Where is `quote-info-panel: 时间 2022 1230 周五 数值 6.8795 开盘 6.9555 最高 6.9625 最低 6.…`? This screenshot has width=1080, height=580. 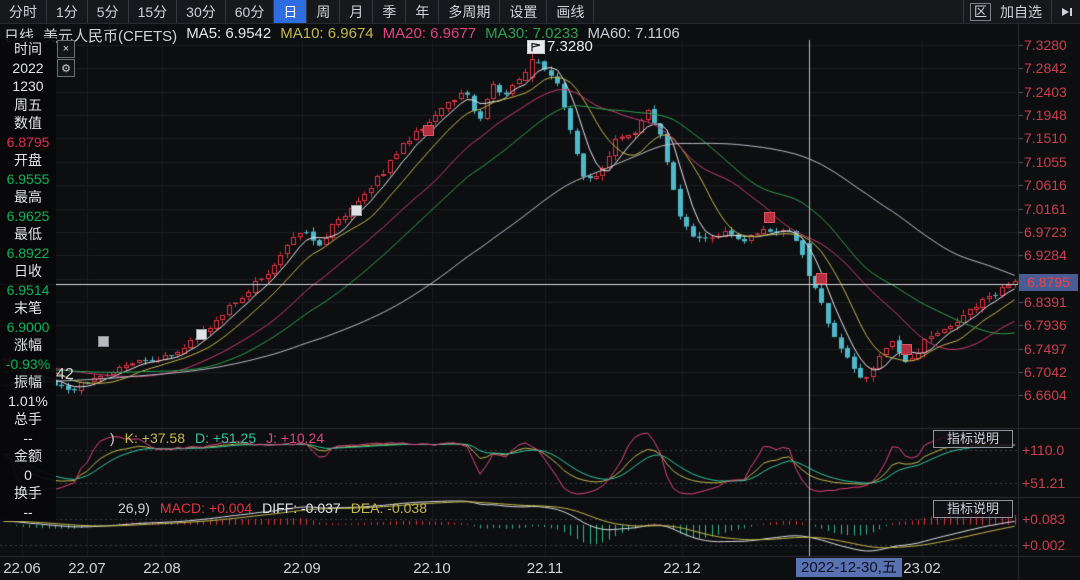 quote-info-panel: 时间 2022 1230 周五 数值 6.8795 开盘 6.9555 最高 6.9625 最低 6.… is located at coordinates (28, 279).